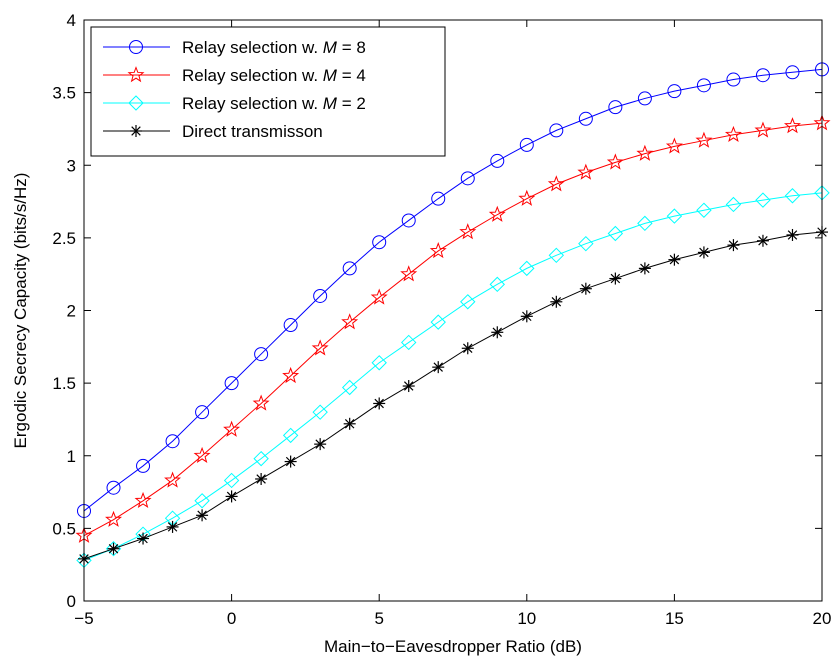 The image size is (836, 661). What do you see at coordinates (526, 618) in the screenshot?
I see `x-tick-label: 10` at bounding box center [526, 618].